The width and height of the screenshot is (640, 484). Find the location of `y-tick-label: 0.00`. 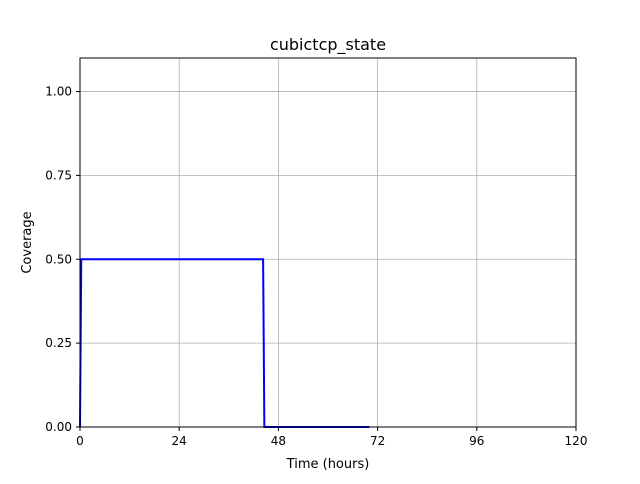

y-tick-label: 0.00 is located at coordinates (58, 427).